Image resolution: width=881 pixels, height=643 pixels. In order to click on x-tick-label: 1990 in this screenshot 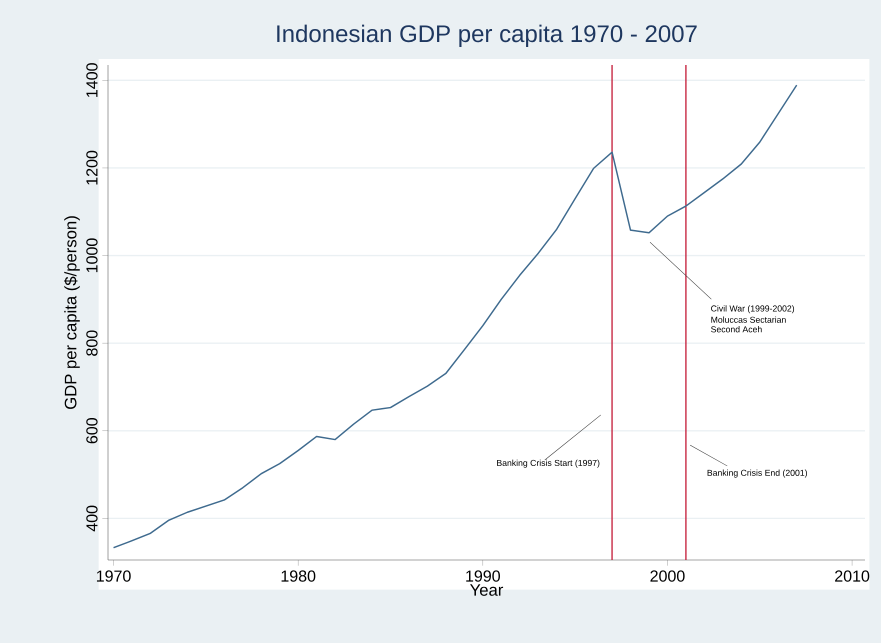, I will do `click(483, 576)`.